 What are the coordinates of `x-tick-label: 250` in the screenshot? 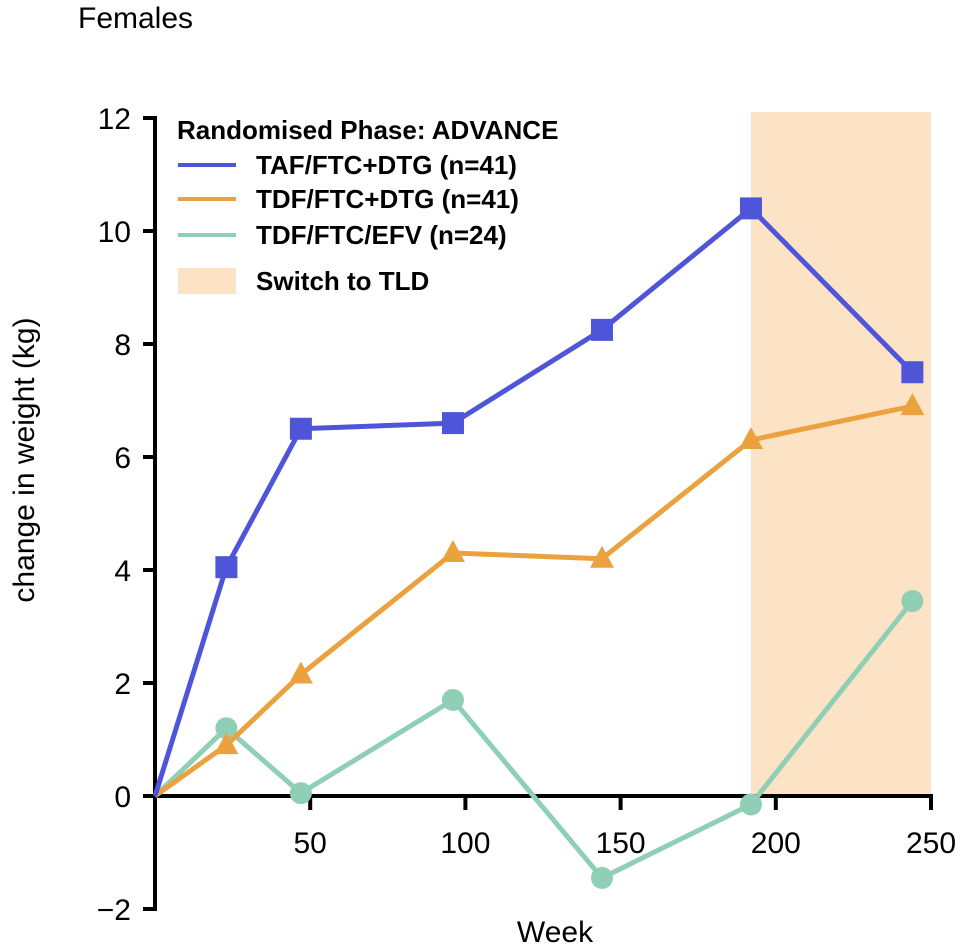 It's located at (931, 843).